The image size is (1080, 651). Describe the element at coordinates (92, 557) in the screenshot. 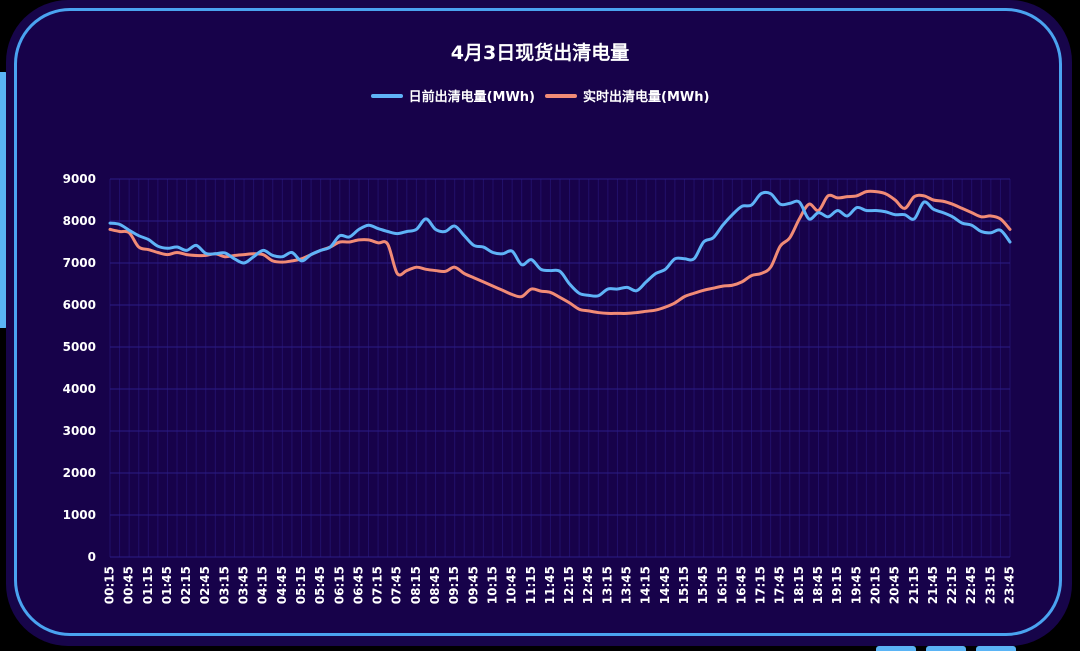

I see `y-tick-label: 0` at that location.